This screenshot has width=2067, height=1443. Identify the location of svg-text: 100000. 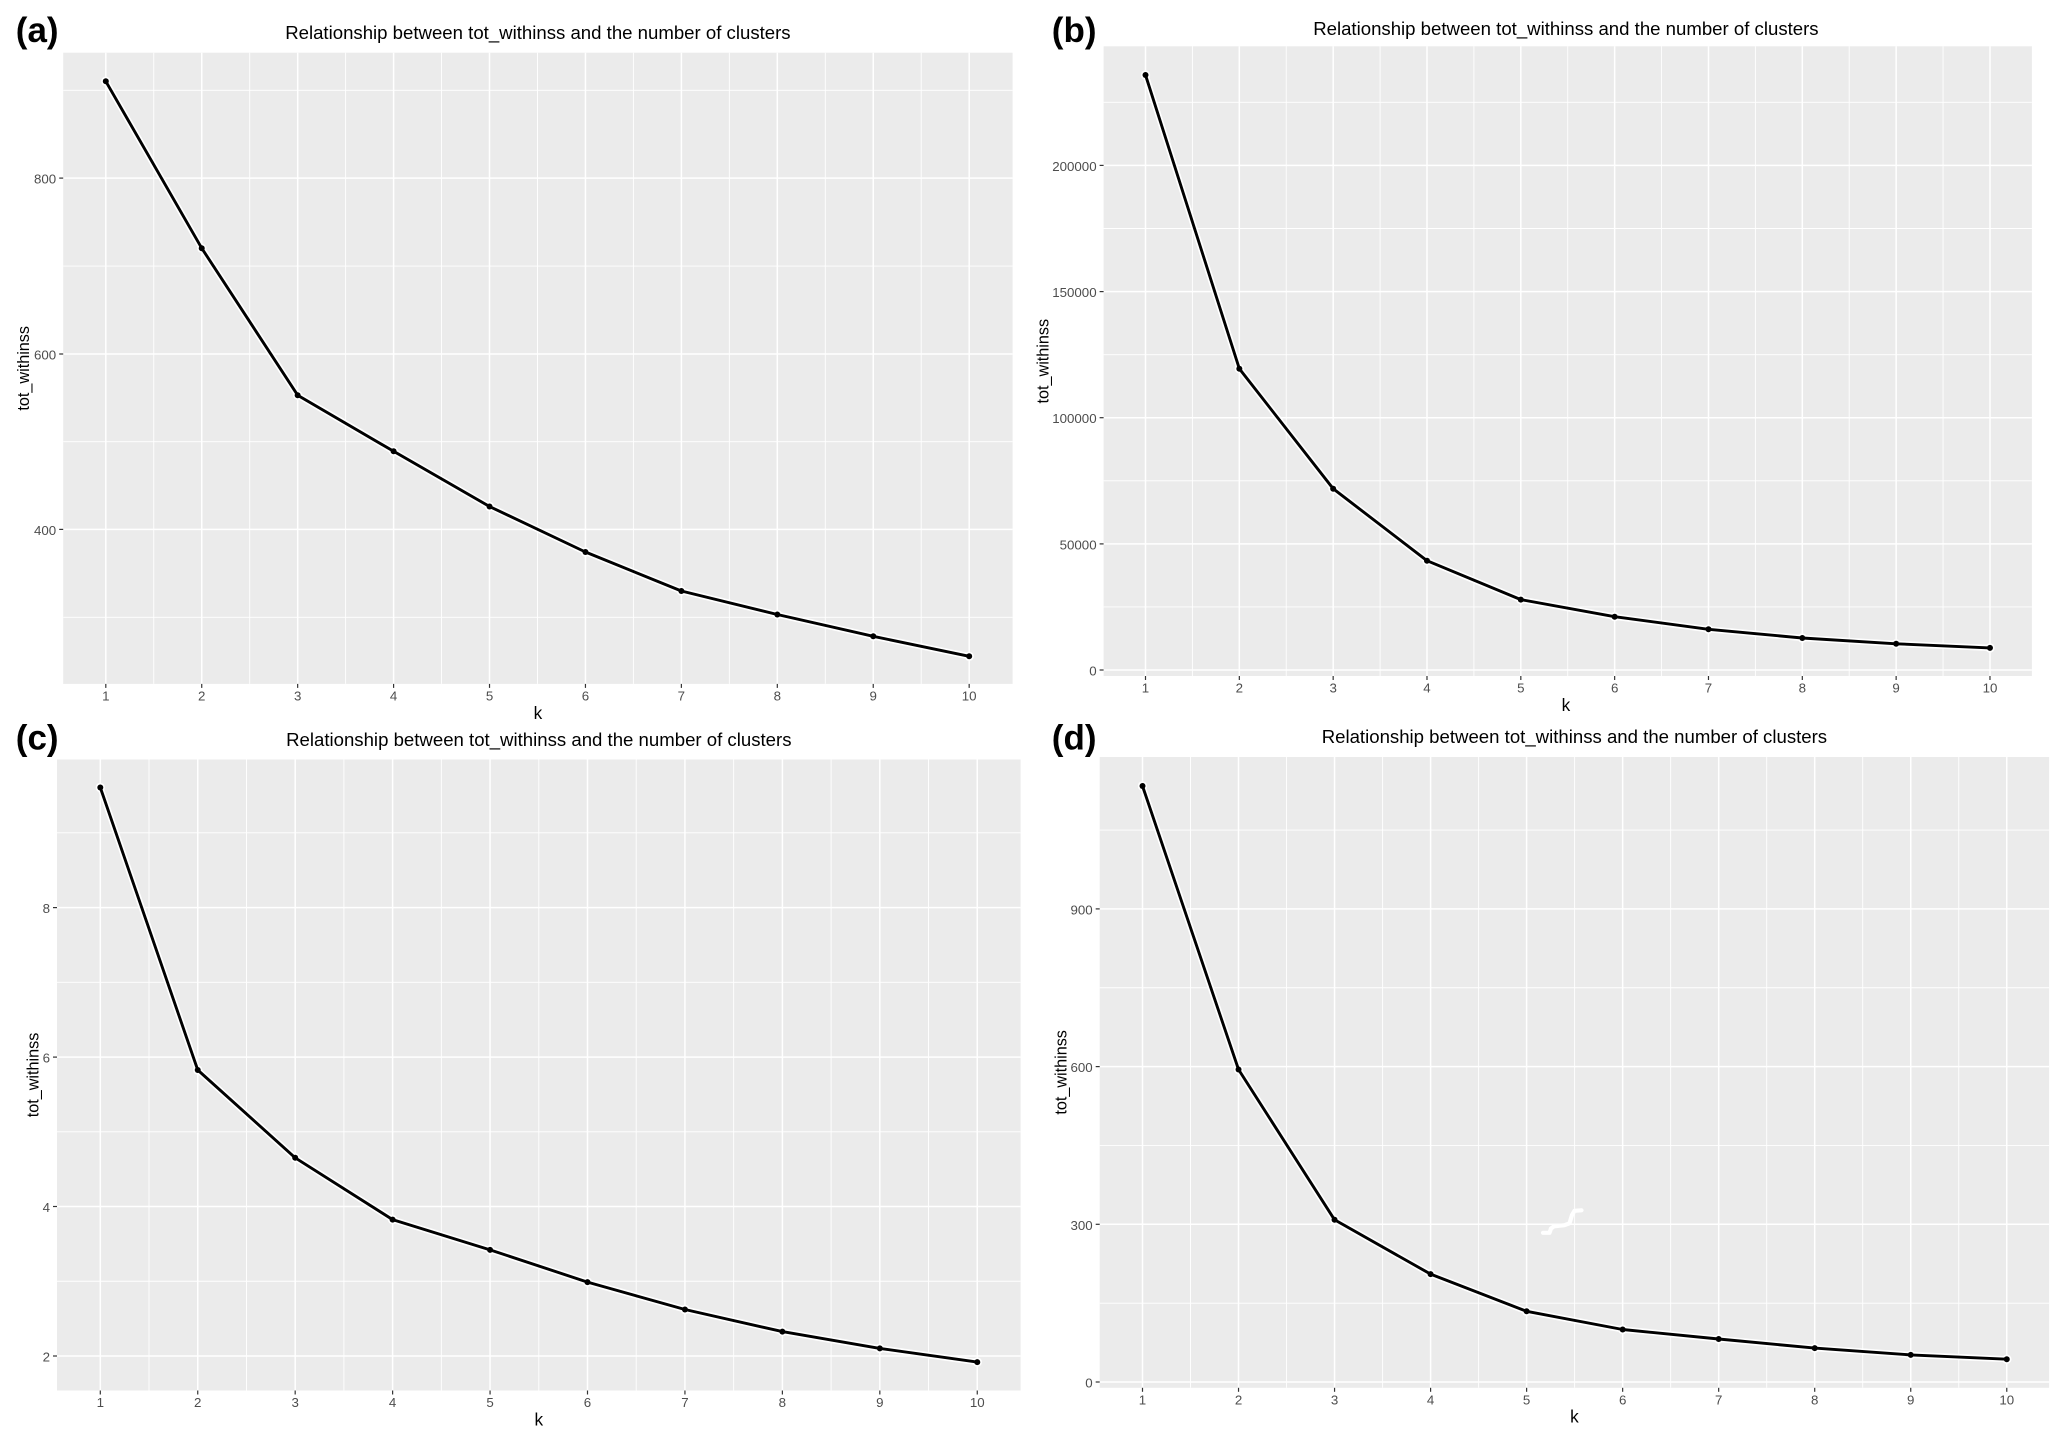
(1074, 418).